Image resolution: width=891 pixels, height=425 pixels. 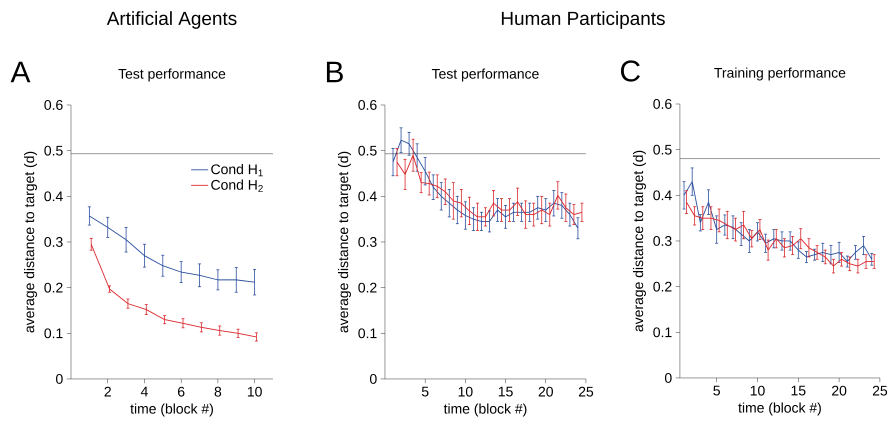 I want to click on text: B, so click(x=334, y=72).